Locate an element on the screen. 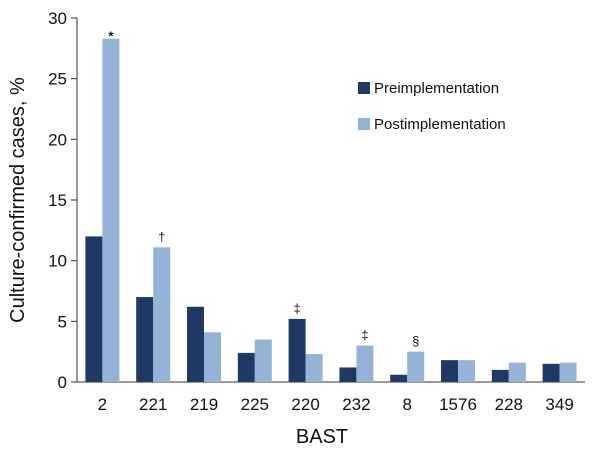 This screenshot has height=450, width=600. y-axis: 0 5 10 15 20 25 30 is located at coordinates (63, 200).